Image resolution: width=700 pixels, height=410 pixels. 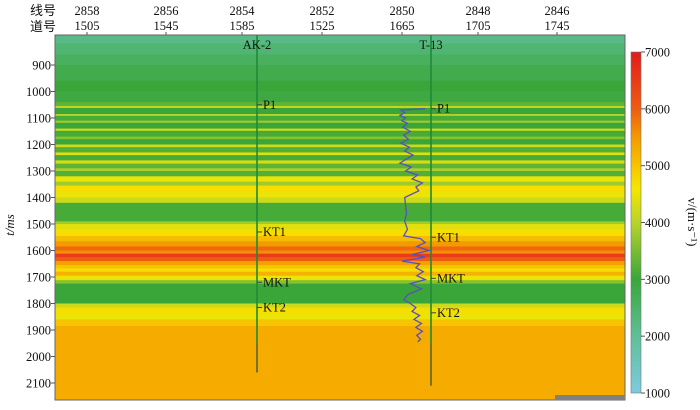 What do you see at coordinates (322, 26) in the screenshot?
I see `trace-number-tick-label: 1525` at bounding box center [322, 26].